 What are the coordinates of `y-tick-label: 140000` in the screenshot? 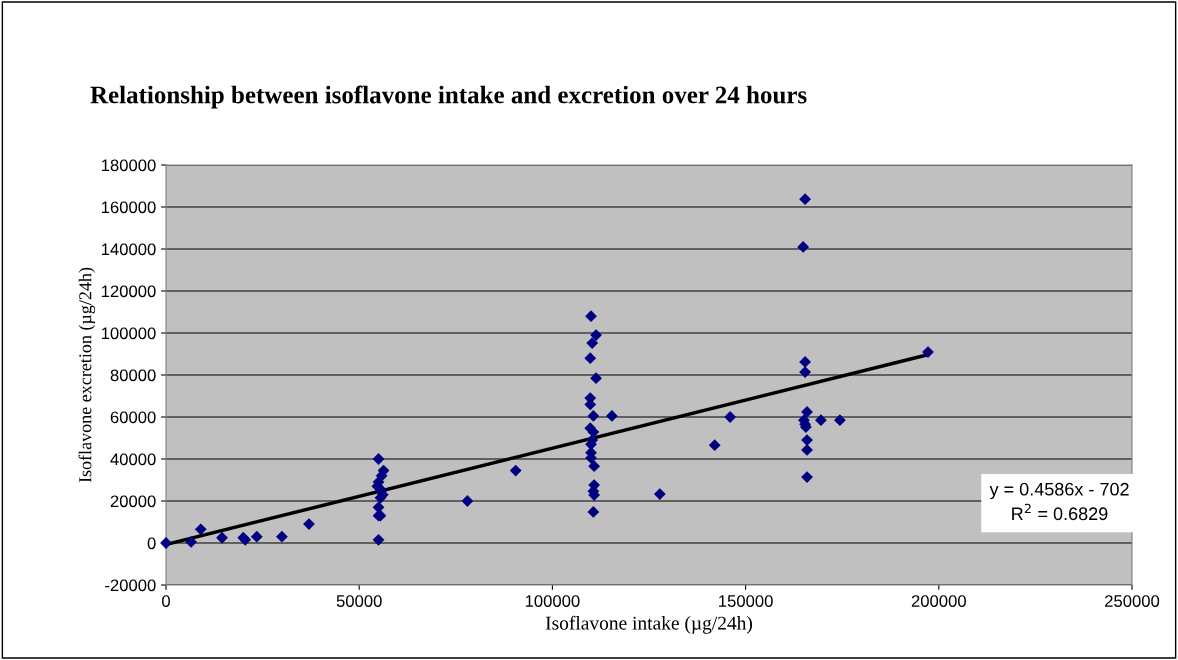 It's located at (128, 249).